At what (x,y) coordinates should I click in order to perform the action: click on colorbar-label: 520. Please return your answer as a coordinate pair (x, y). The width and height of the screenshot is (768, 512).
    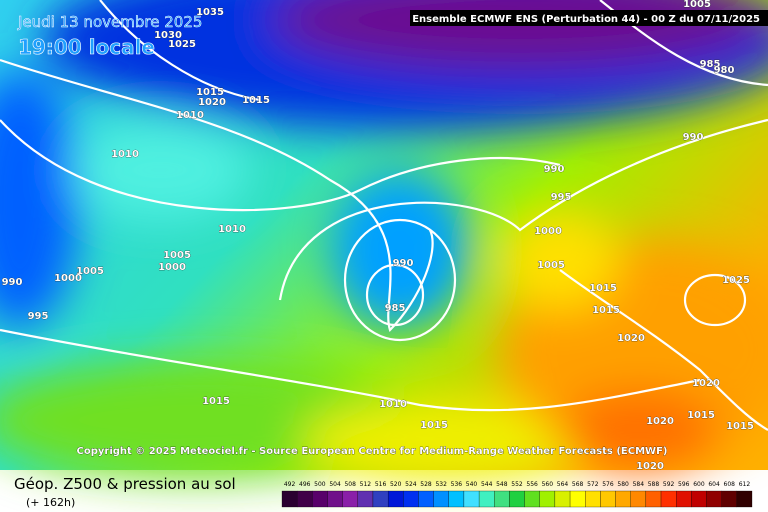
    Looking at the image, I should click on (396, 484).